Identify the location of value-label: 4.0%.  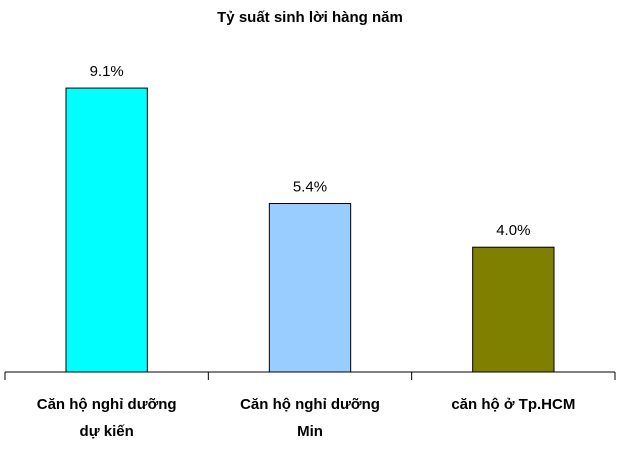
(513, 230).